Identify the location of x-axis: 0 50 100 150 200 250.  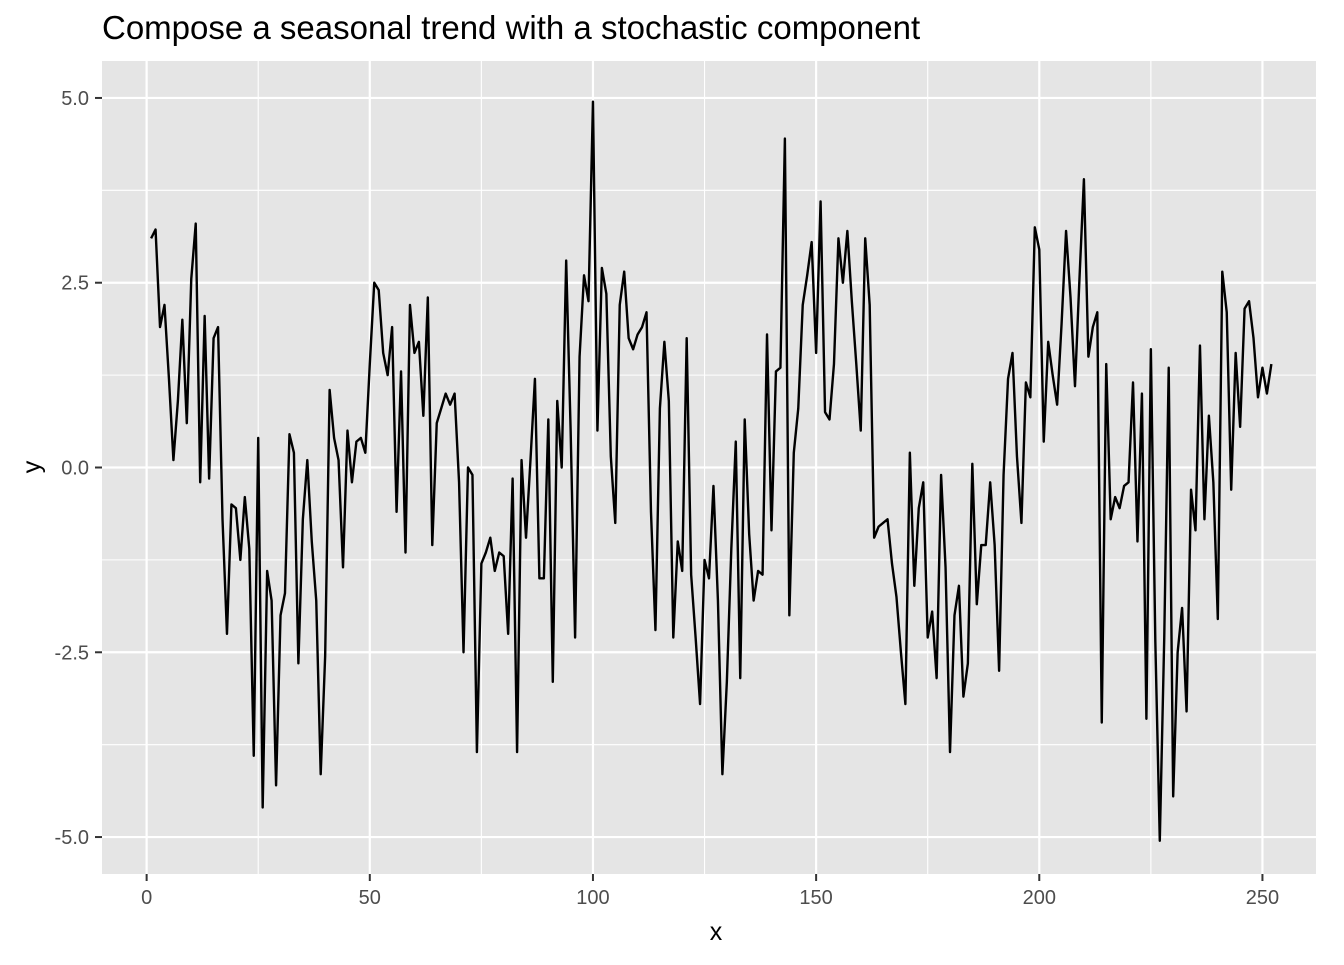
(710, 891).